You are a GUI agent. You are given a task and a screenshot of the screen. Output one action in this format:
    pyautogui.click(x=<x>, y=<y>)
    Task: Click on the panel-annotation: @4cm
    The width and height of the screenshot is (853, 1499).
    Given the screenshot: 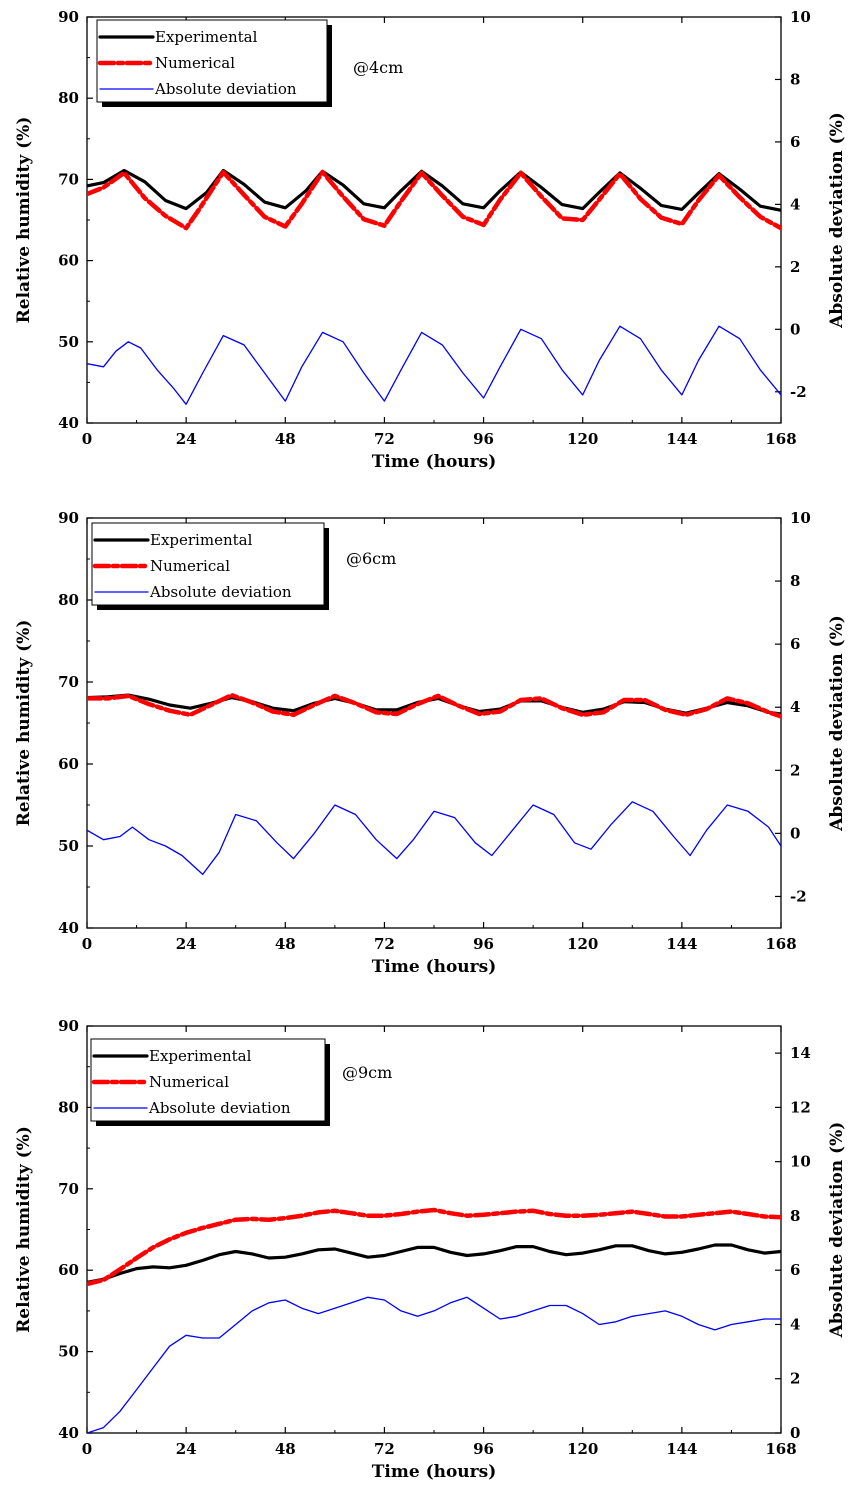 What is the action you would take?
    pyautogui.click(x=378, y=67)
    